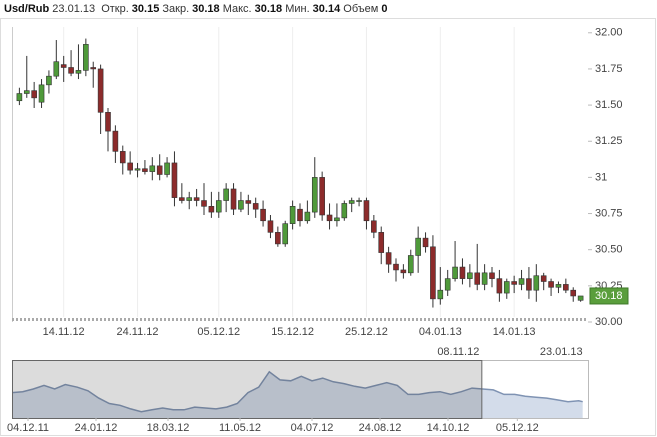 This screenshot has height=437, width=657. Describe the element at coordinates (561, 352) in the screenshot. I see `range-end-label: 23.01.13` at that location.